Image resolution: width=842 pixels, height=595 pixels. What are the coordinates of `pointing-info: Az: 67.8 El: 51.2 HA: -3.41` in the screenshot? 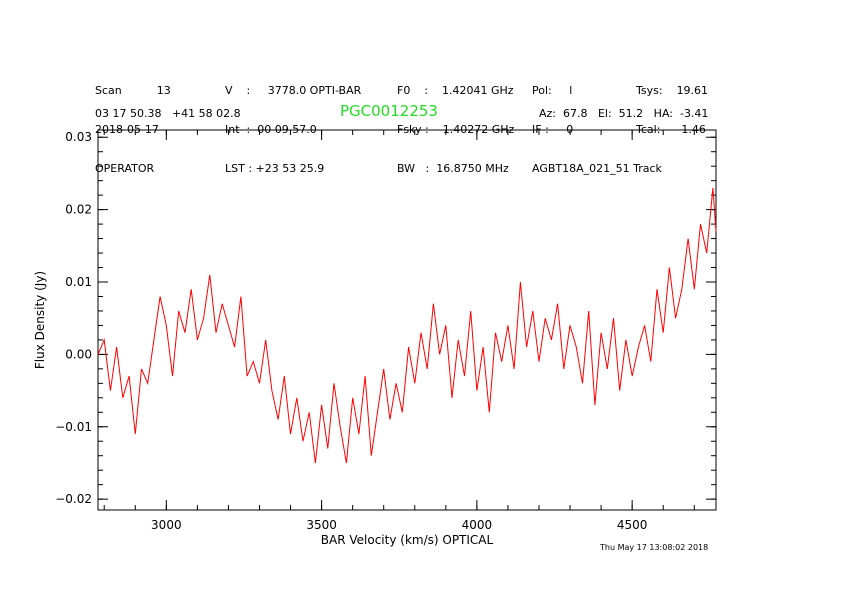 It's located at (624, 113).